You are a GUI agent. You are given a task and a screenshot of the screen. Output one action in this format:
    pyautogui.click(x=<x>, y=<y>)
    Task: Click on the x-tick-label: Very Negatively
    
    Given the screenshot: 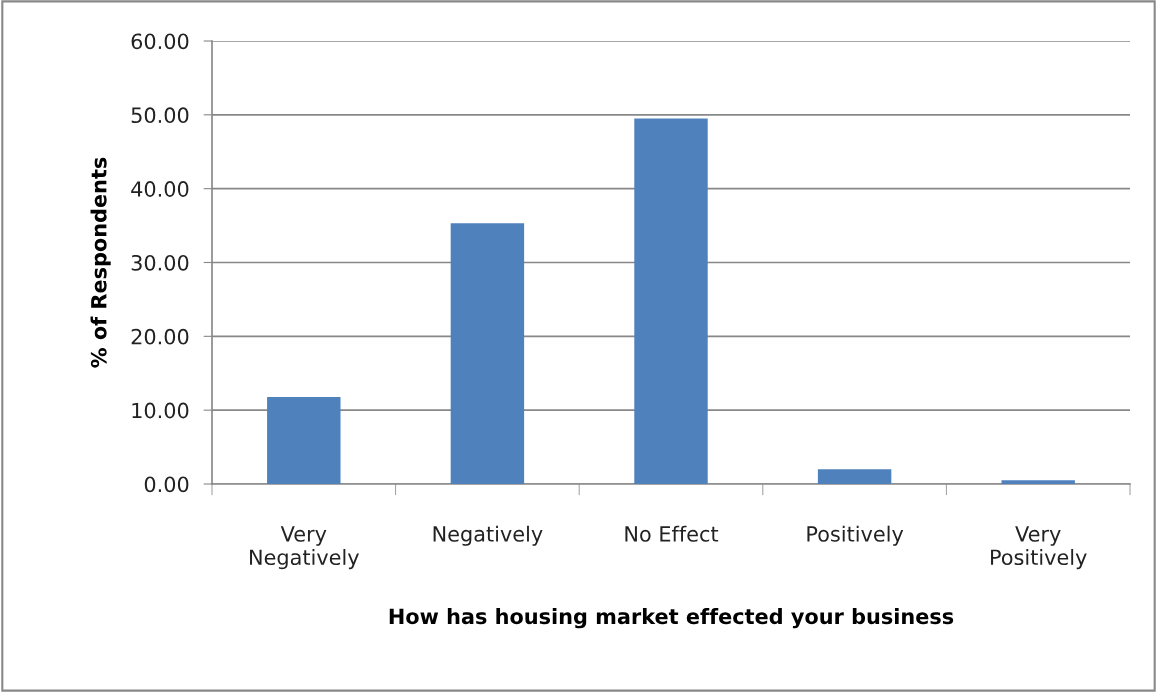 What is the action you would take?
    pyautogui.click(x=304, y=548)
    